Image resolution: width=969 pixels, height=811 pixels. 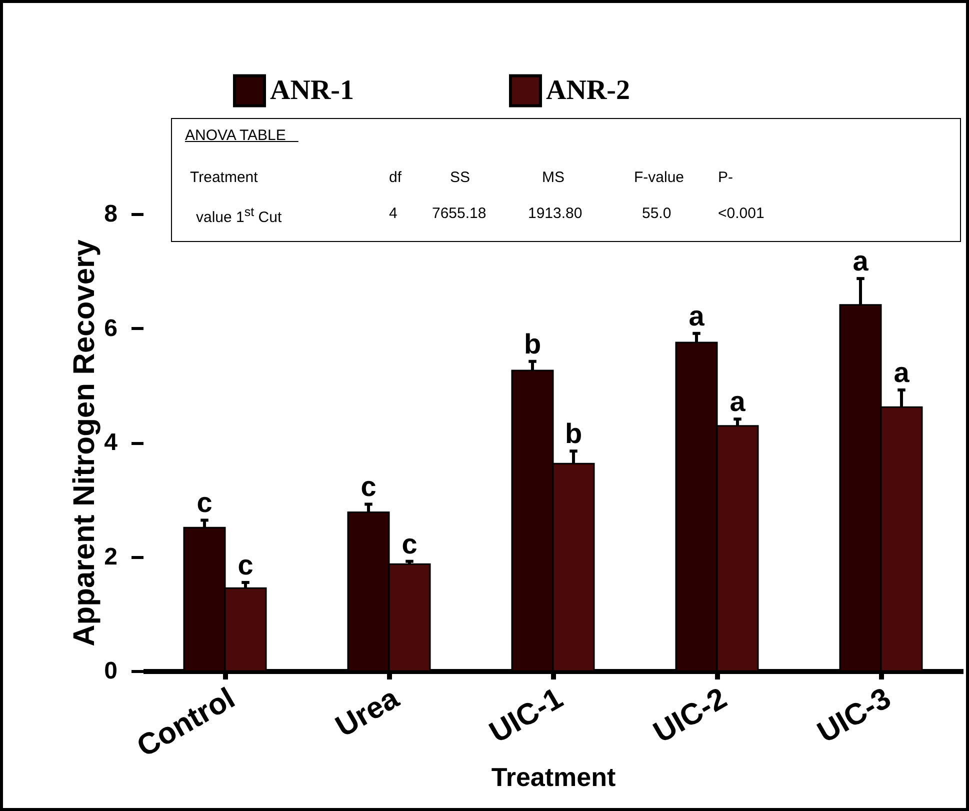 I want to click on y-tick-label: 6, so click(x=111, y=328).